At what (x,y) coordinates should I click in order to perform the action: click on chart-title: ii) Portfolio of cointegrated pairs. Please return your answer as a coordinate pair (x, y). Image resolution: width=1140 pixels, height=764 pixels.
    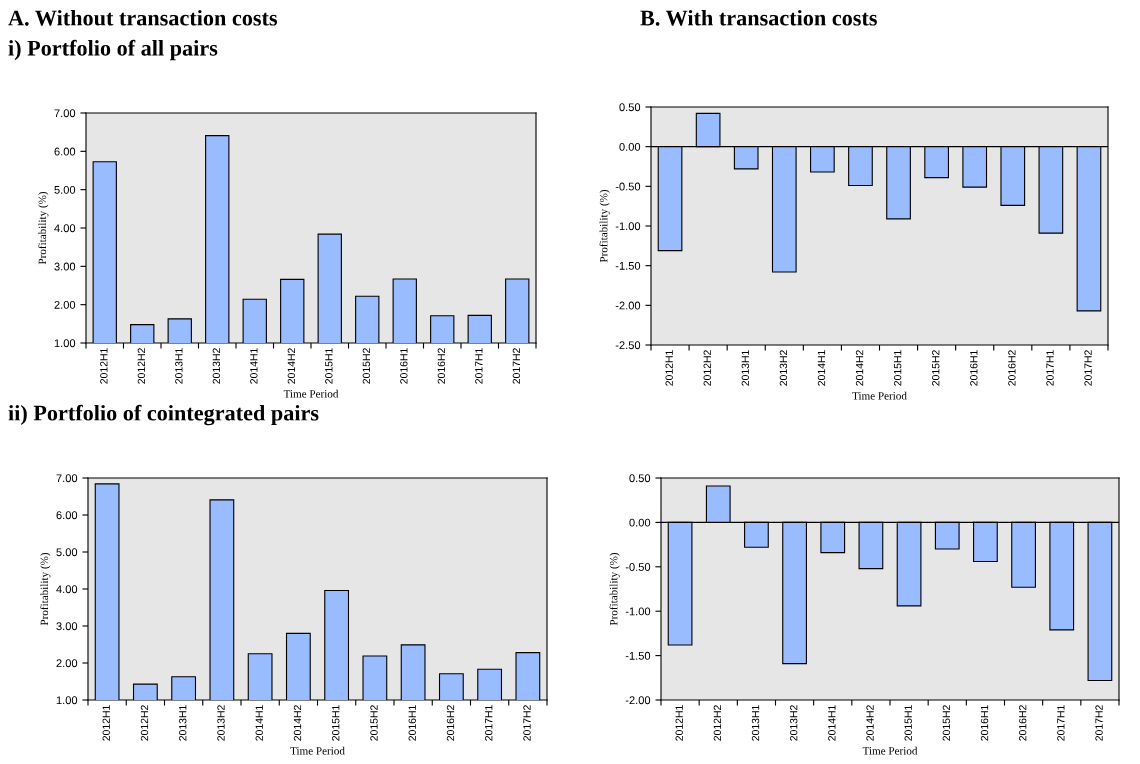
    Looking at the image, I should click on (163, 415).